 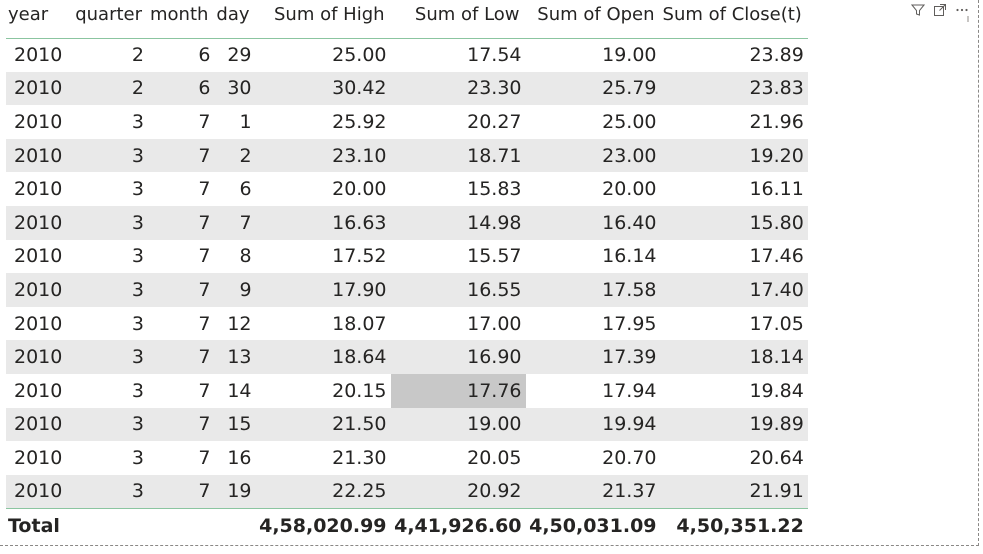 I want to click on table-cell: 21.91, so click(x=734, y=491).